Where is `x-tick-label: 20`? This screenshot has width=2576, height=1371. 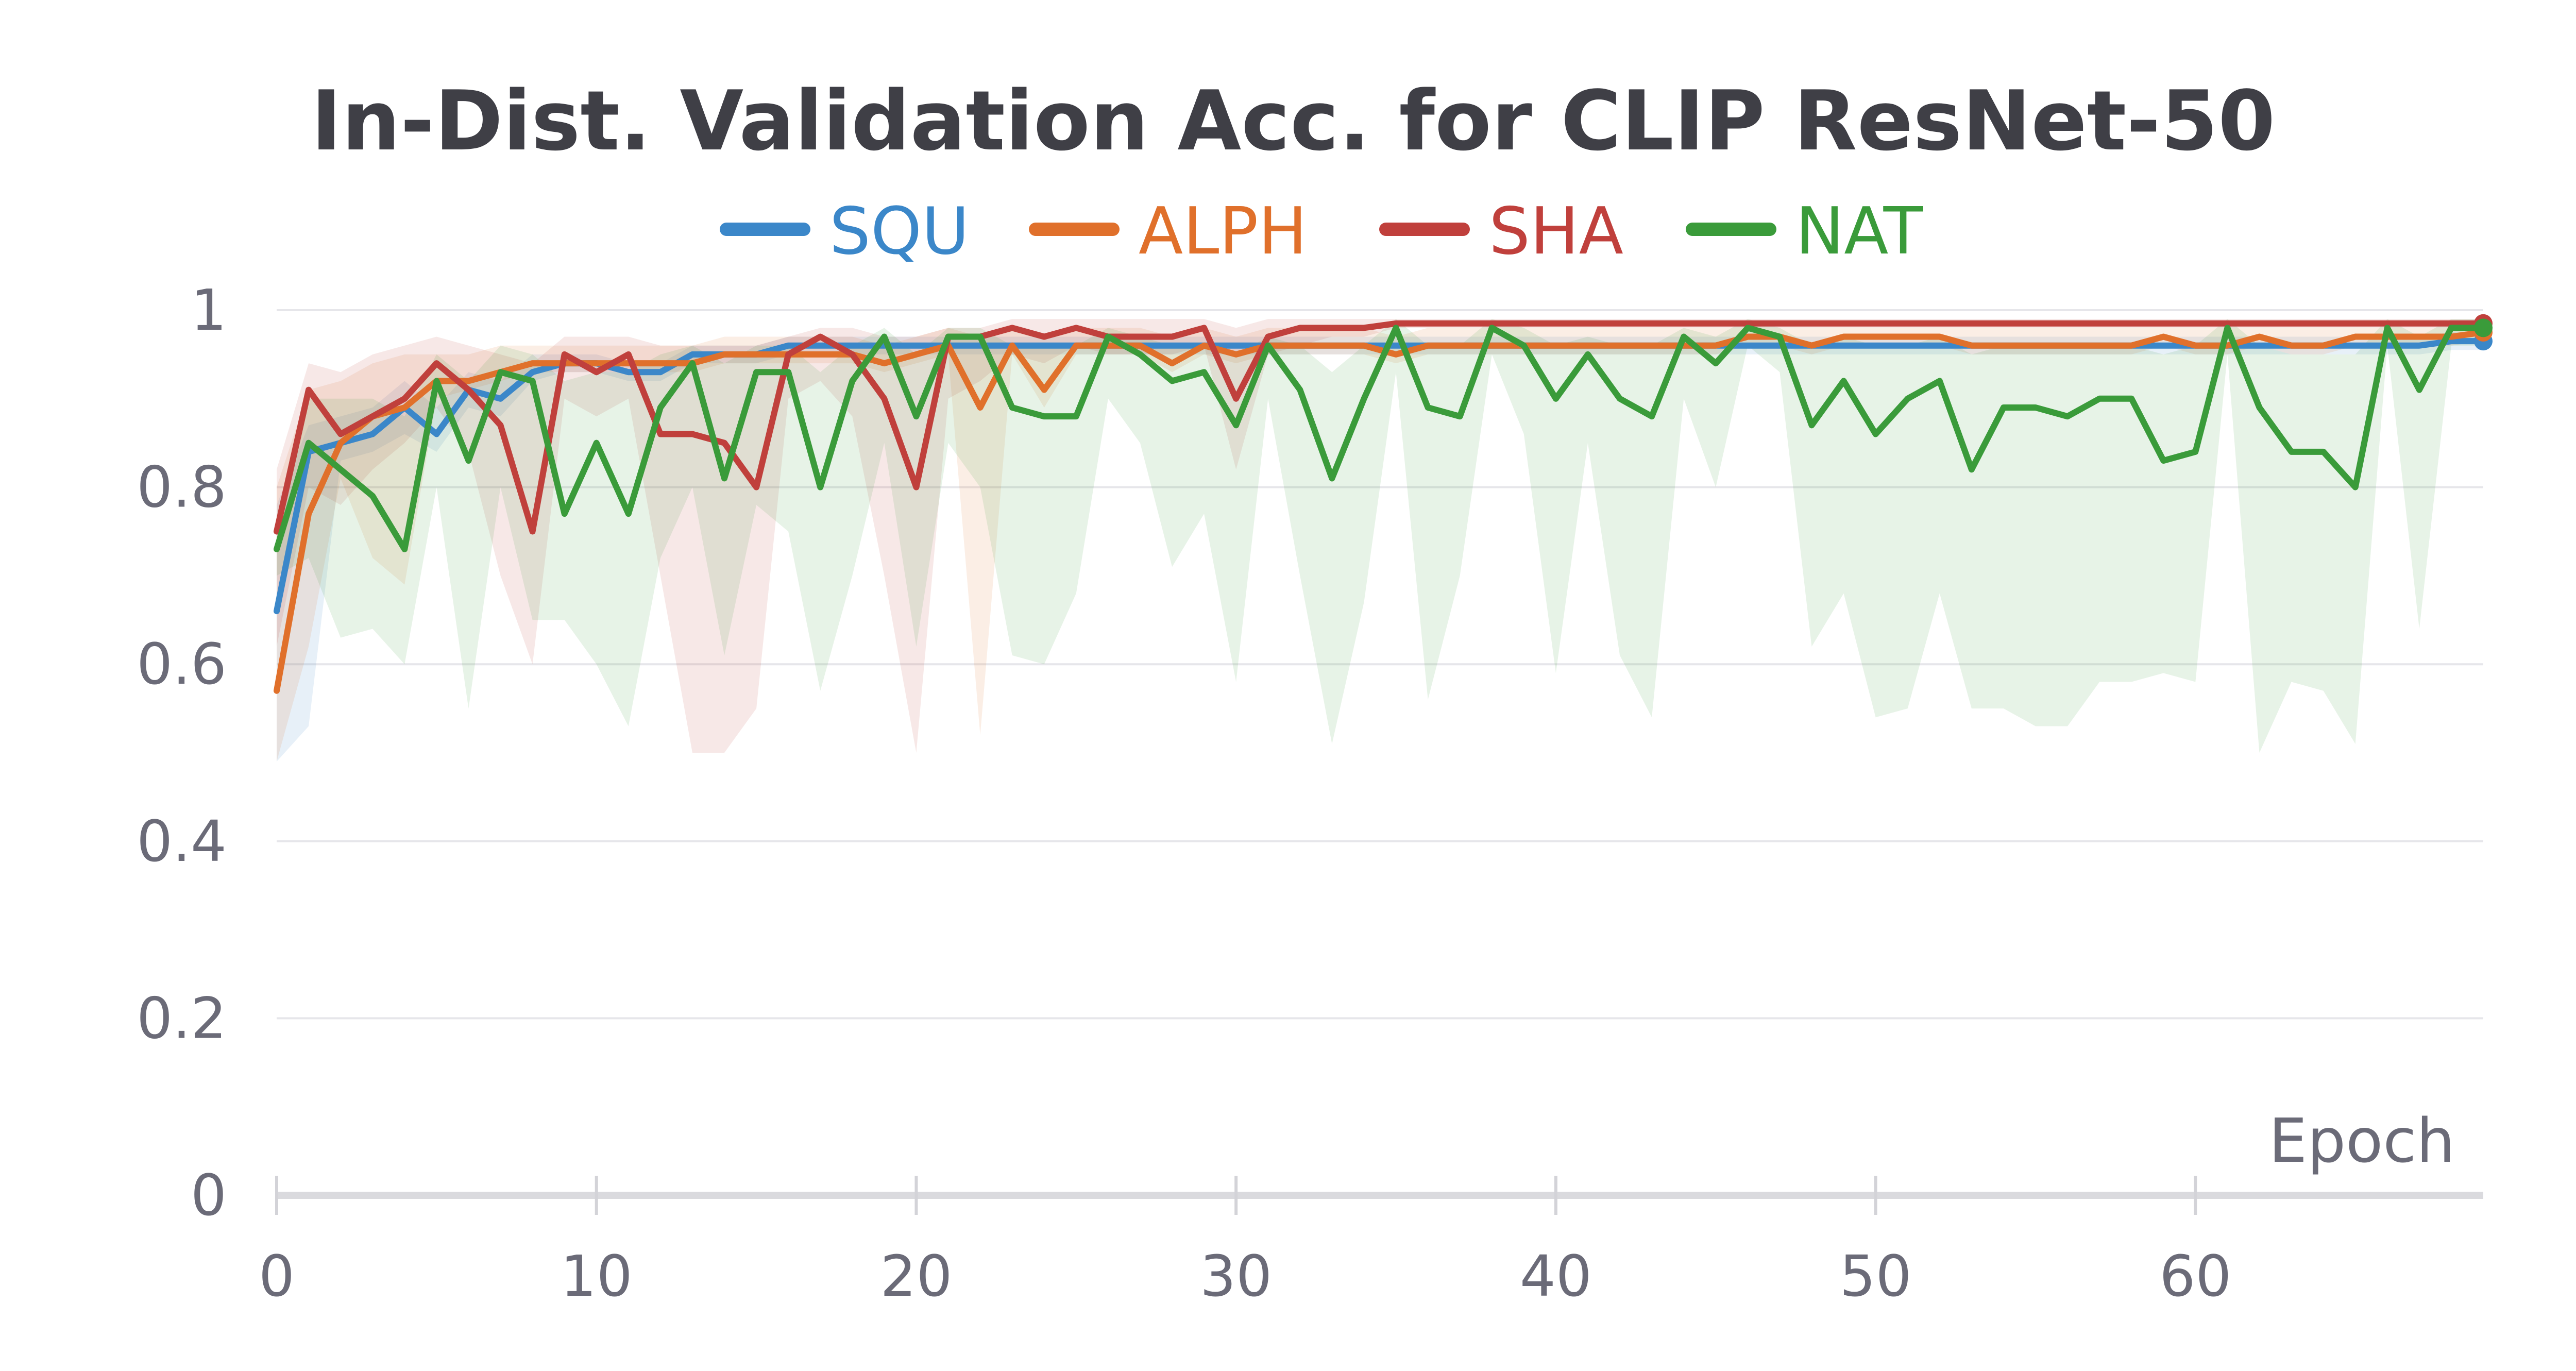 x-tick-label: 20 is located at coordinates (916, 1276).